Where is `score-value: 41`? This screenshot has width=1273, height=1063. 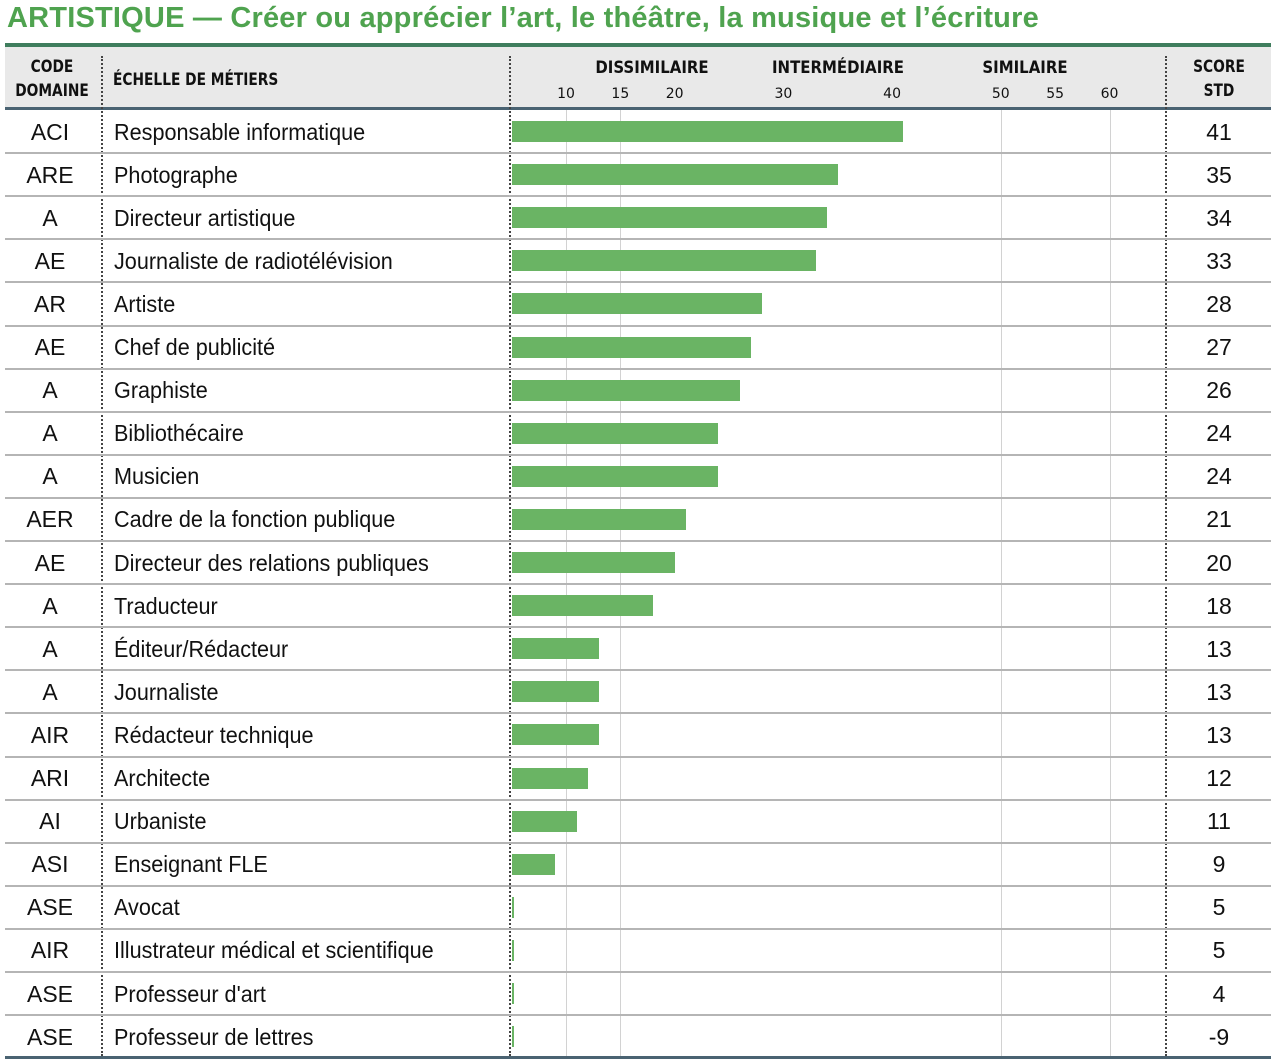 score-value: 41 is located at coordinates (1219, 131).